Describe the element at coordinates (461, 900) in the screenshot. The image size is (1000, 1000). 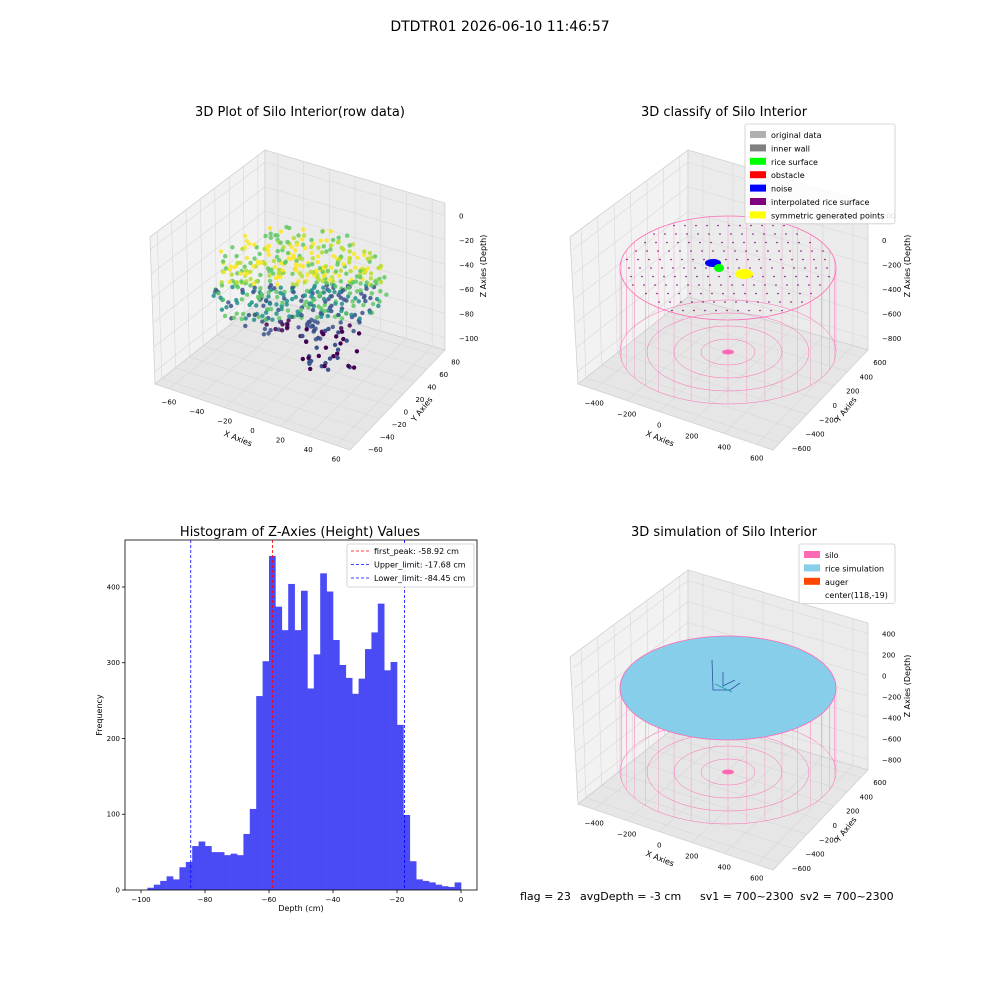
I see `x-tick-label: 0` at that location.